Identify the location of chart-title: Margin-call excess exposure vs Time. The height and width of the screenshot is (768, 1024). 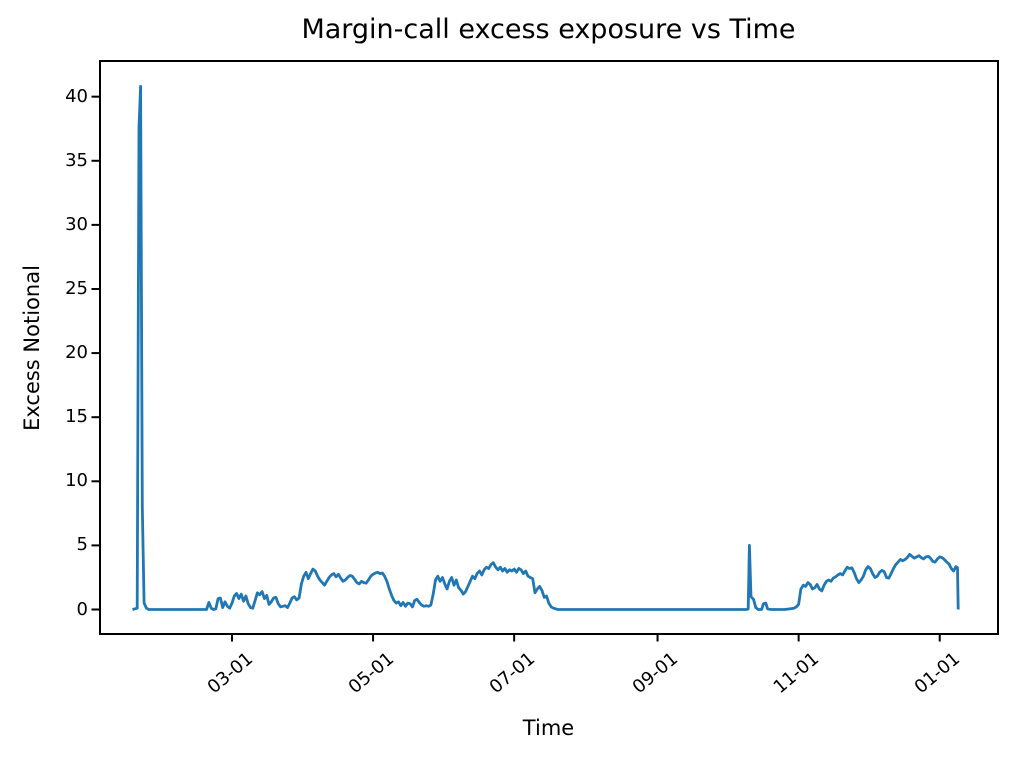
(548, 29).